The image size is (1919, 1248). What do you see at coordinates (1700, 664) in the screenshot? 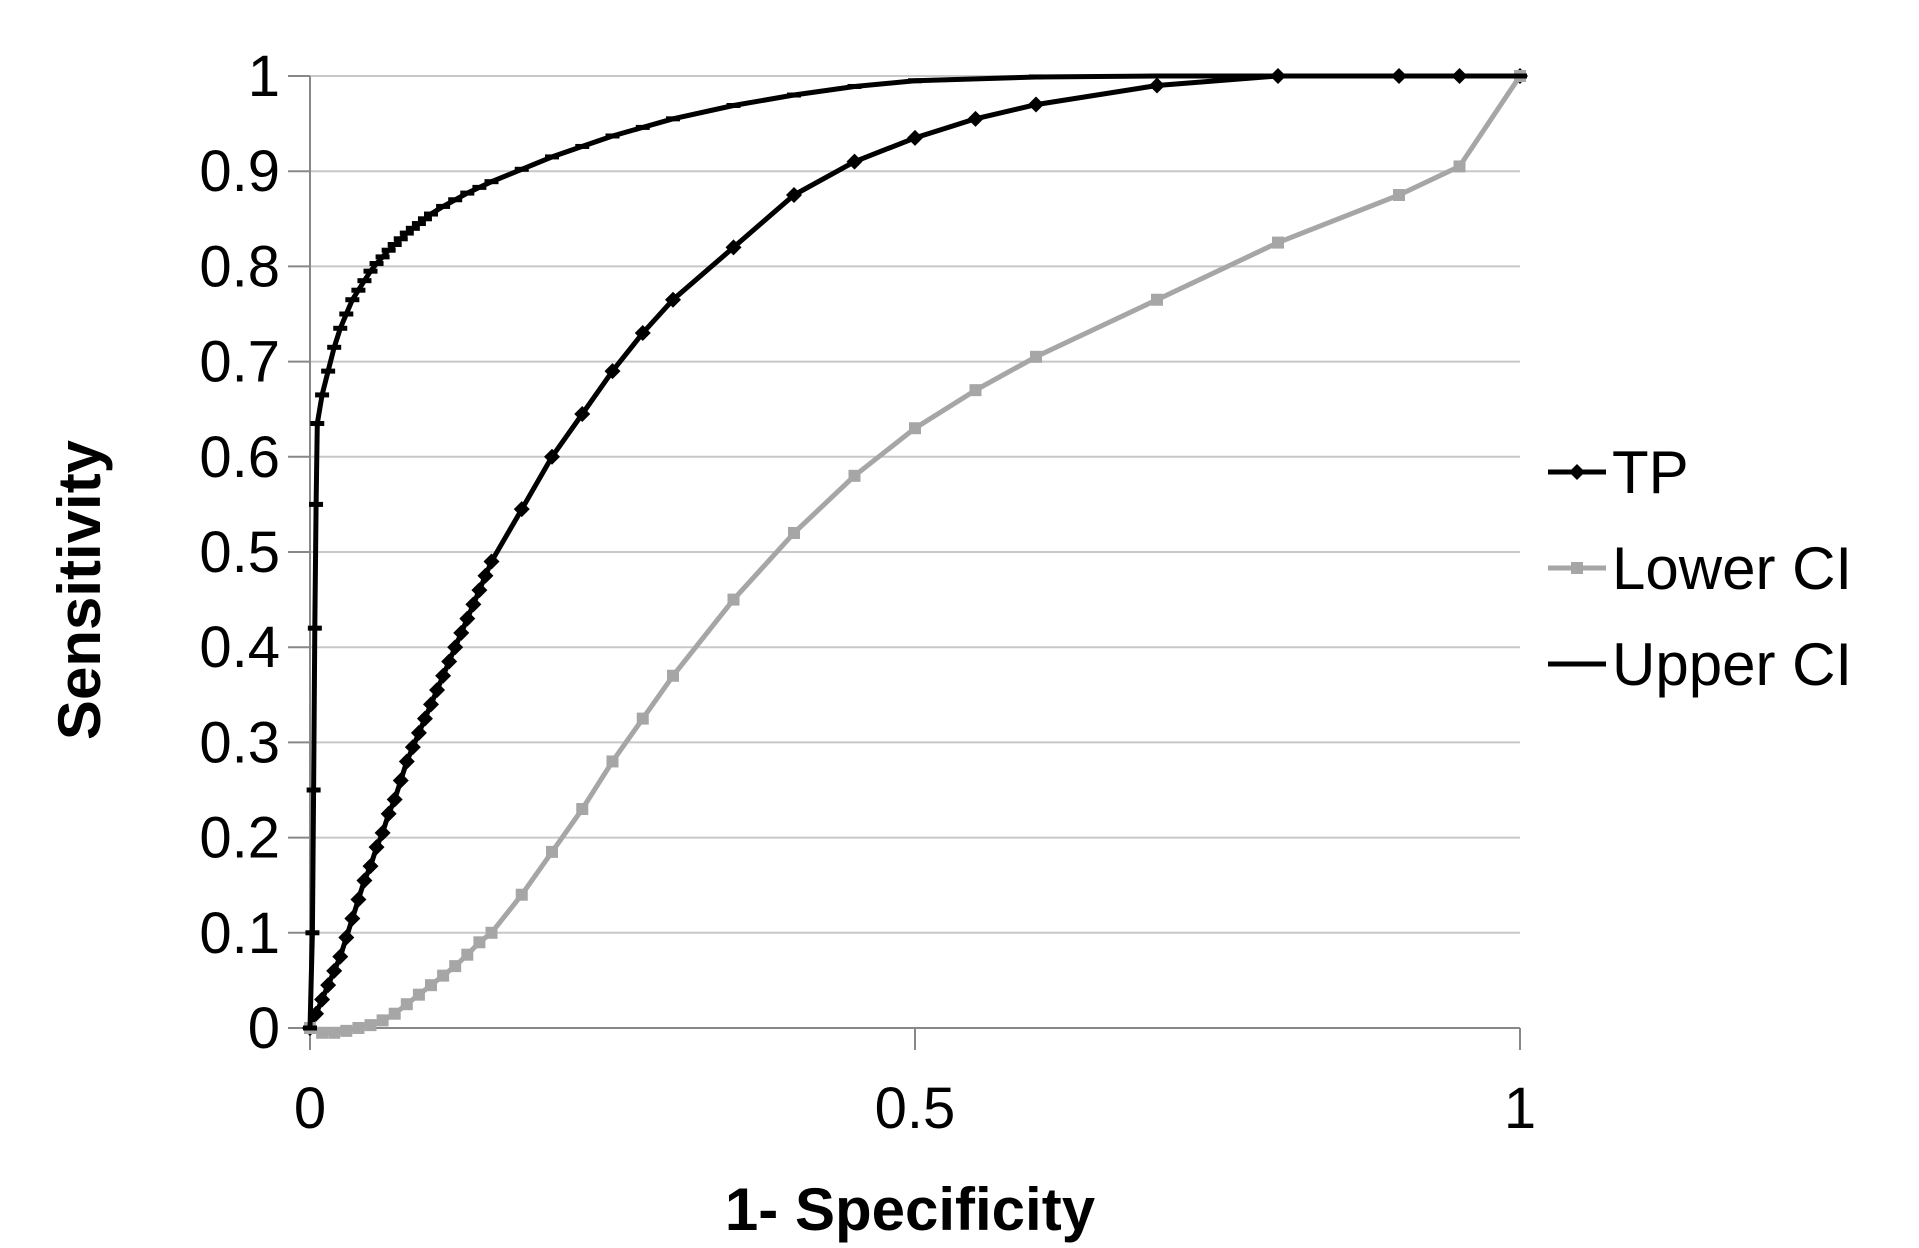
I see `legend-item-2: Upper CI` at bounding box center [1700, 664].